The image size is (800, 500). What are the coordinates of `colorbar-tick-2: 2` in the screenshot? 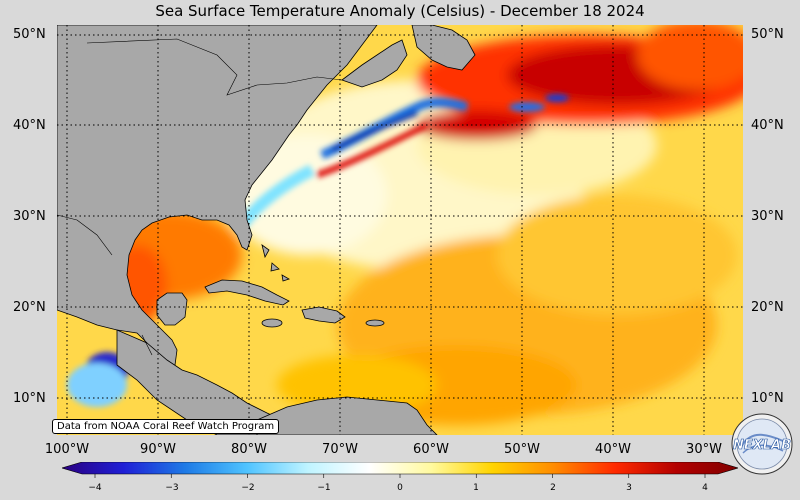 It's located at (553, 488).